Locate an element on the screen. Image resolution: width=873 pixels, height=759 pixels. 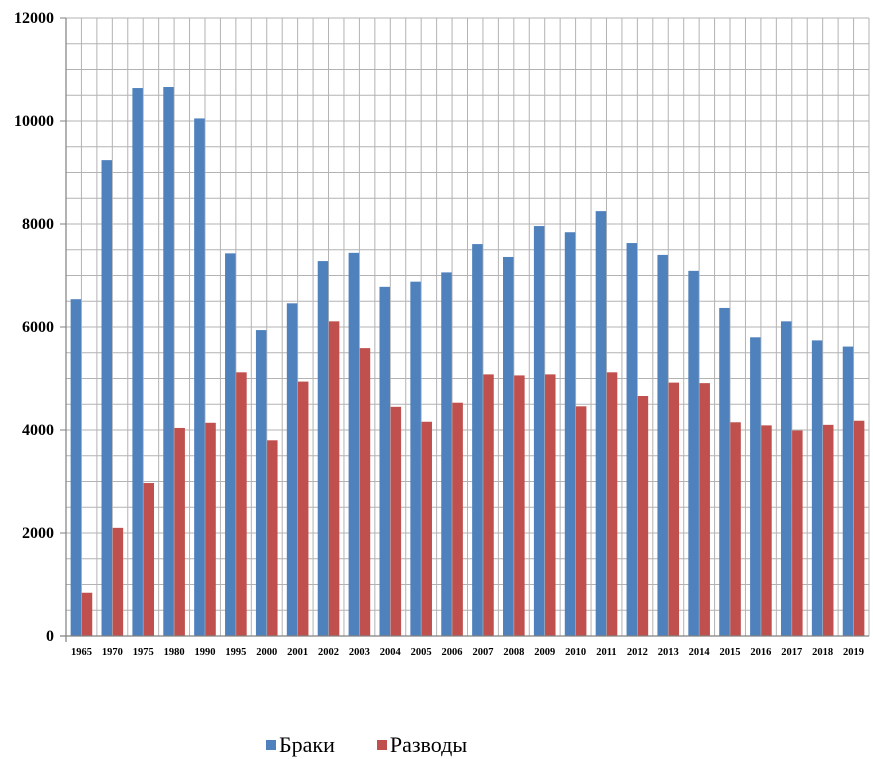
bar-divorces-2019 is located at coordinates (859, 528).